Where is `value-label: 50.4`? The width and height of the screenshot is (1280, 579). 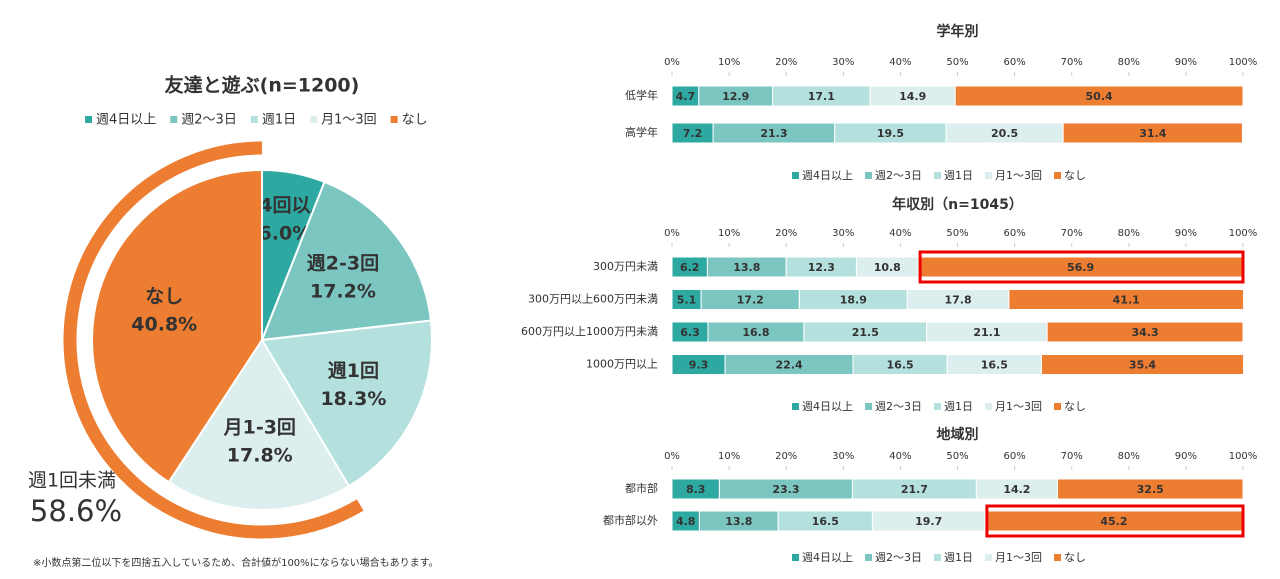
value-label: 50.4 is located at coordinates (1099, 96).